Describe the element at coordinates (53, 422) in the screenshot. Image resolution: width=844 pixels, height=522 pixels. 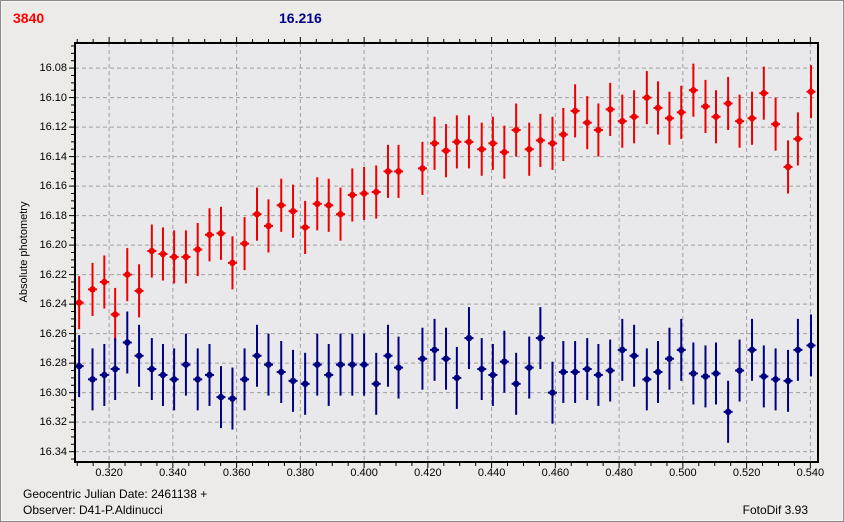
I see `y-tick-label: 16.32` at that location.